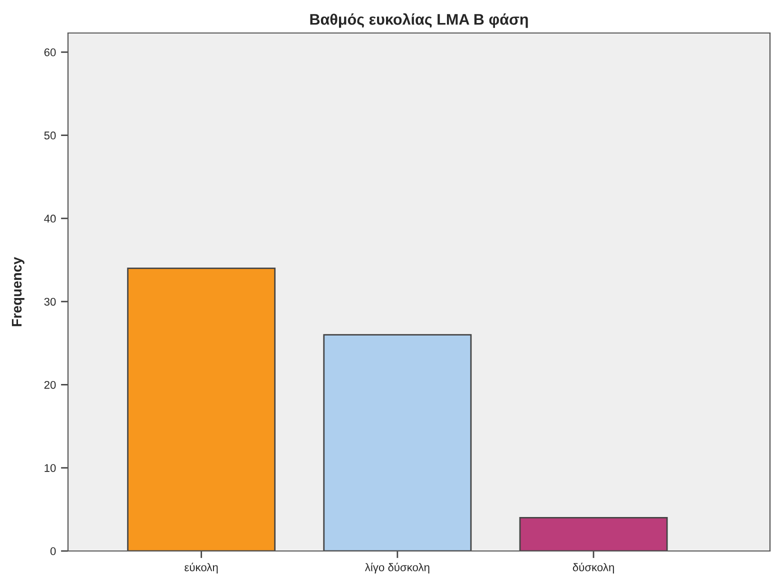 This screenshot has height=575, width=773. Describe the element at coordinates (50, 218) in the screenshot. I see `y-tick-label: 40` at that location.